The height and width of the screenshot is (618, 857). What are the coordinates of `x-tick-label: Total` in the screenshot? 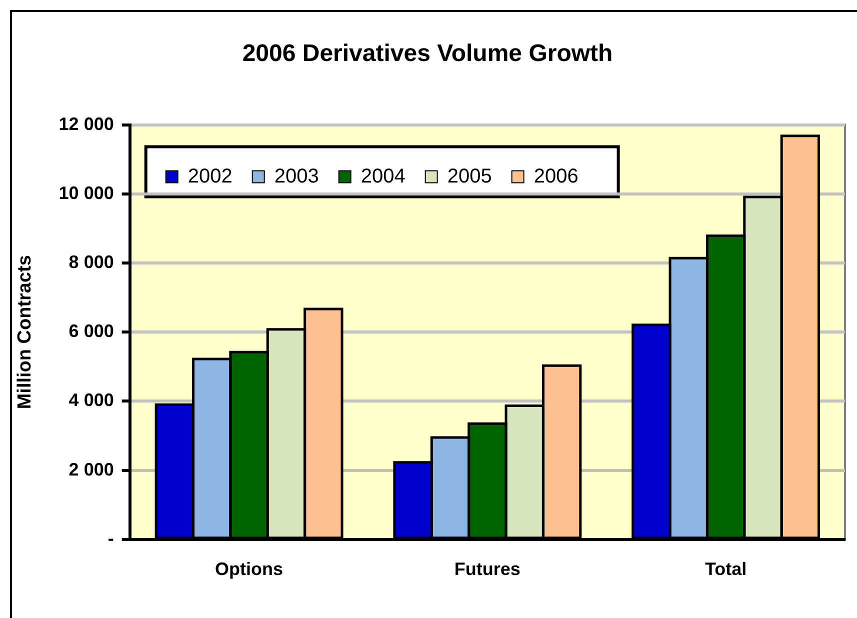 It's located at (725, 569).